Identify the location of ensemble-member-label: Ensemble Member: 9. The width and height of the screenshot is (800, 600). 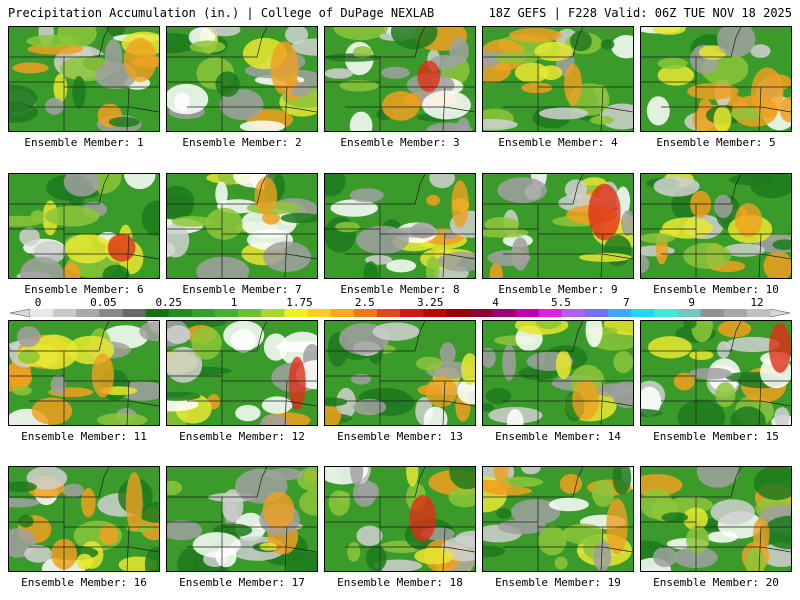
(558, 289).